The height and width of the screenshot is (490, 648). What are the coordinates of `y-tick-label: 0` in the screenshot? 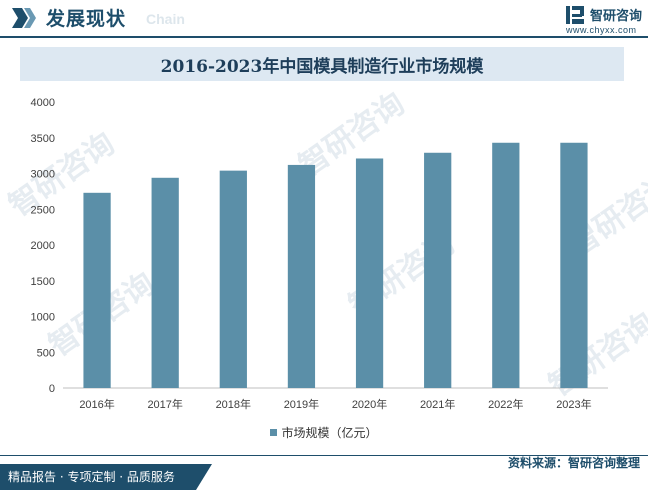 It's located at (52, 389).